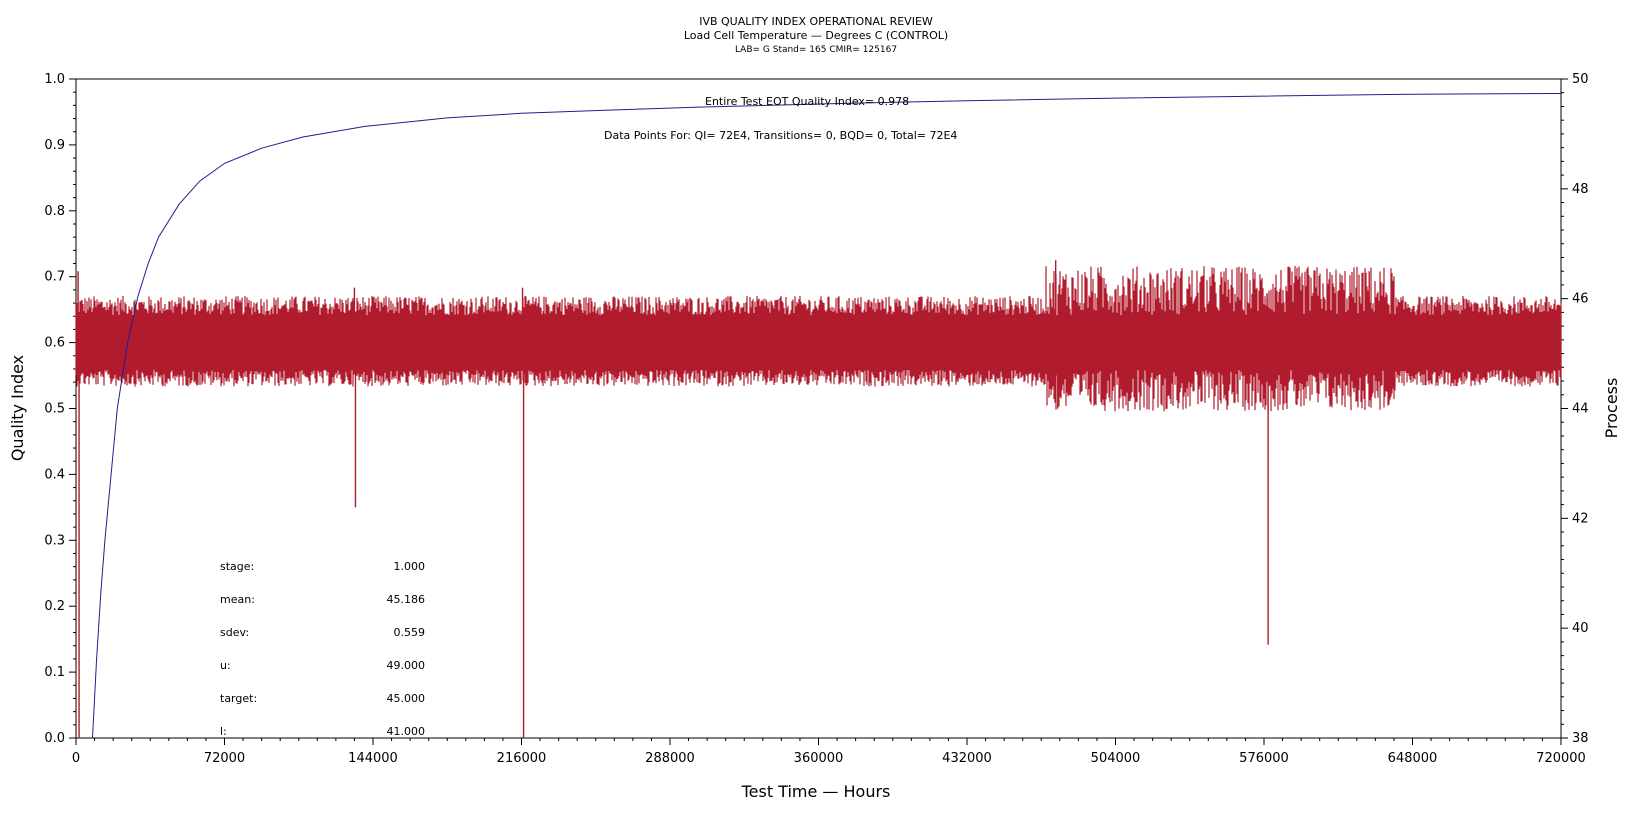 The height and width of the screenshot is (819, 1632). I want to click on x-tick-label: 72000, so click(224, 758).